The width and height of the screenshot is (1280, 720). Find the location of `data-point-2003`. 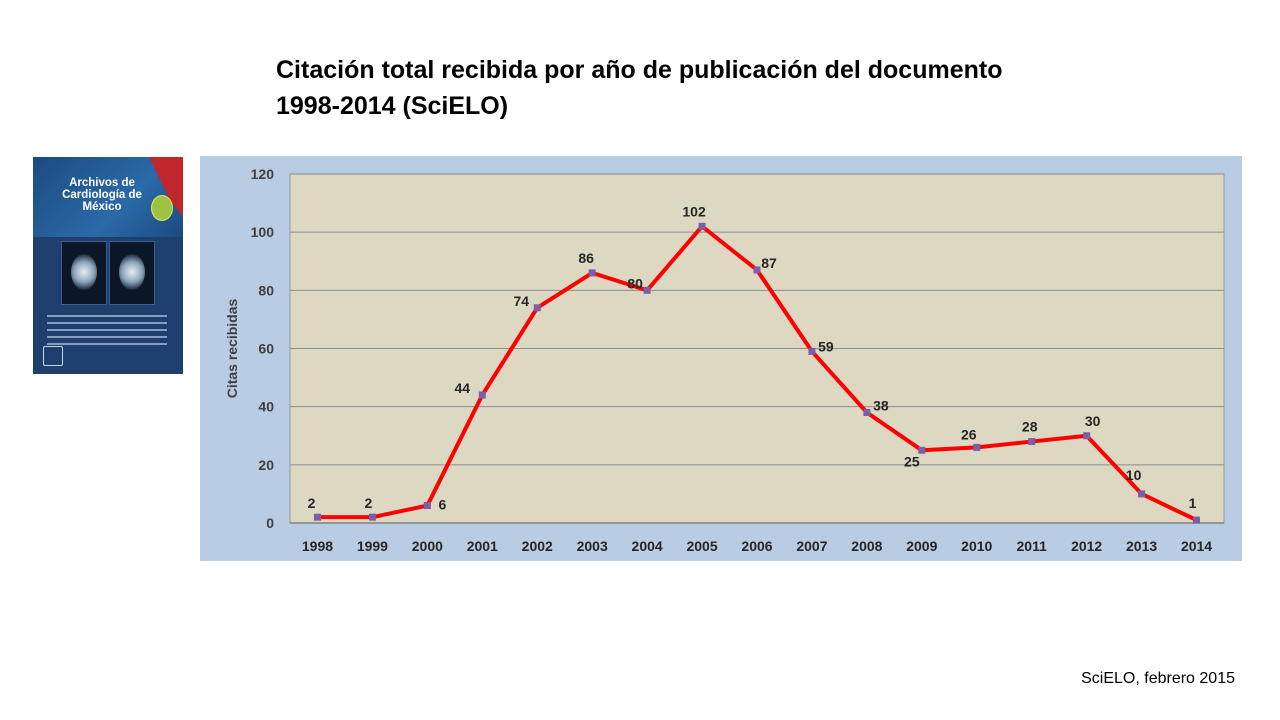

data-point-2003 is located at coordinates (592, 273).